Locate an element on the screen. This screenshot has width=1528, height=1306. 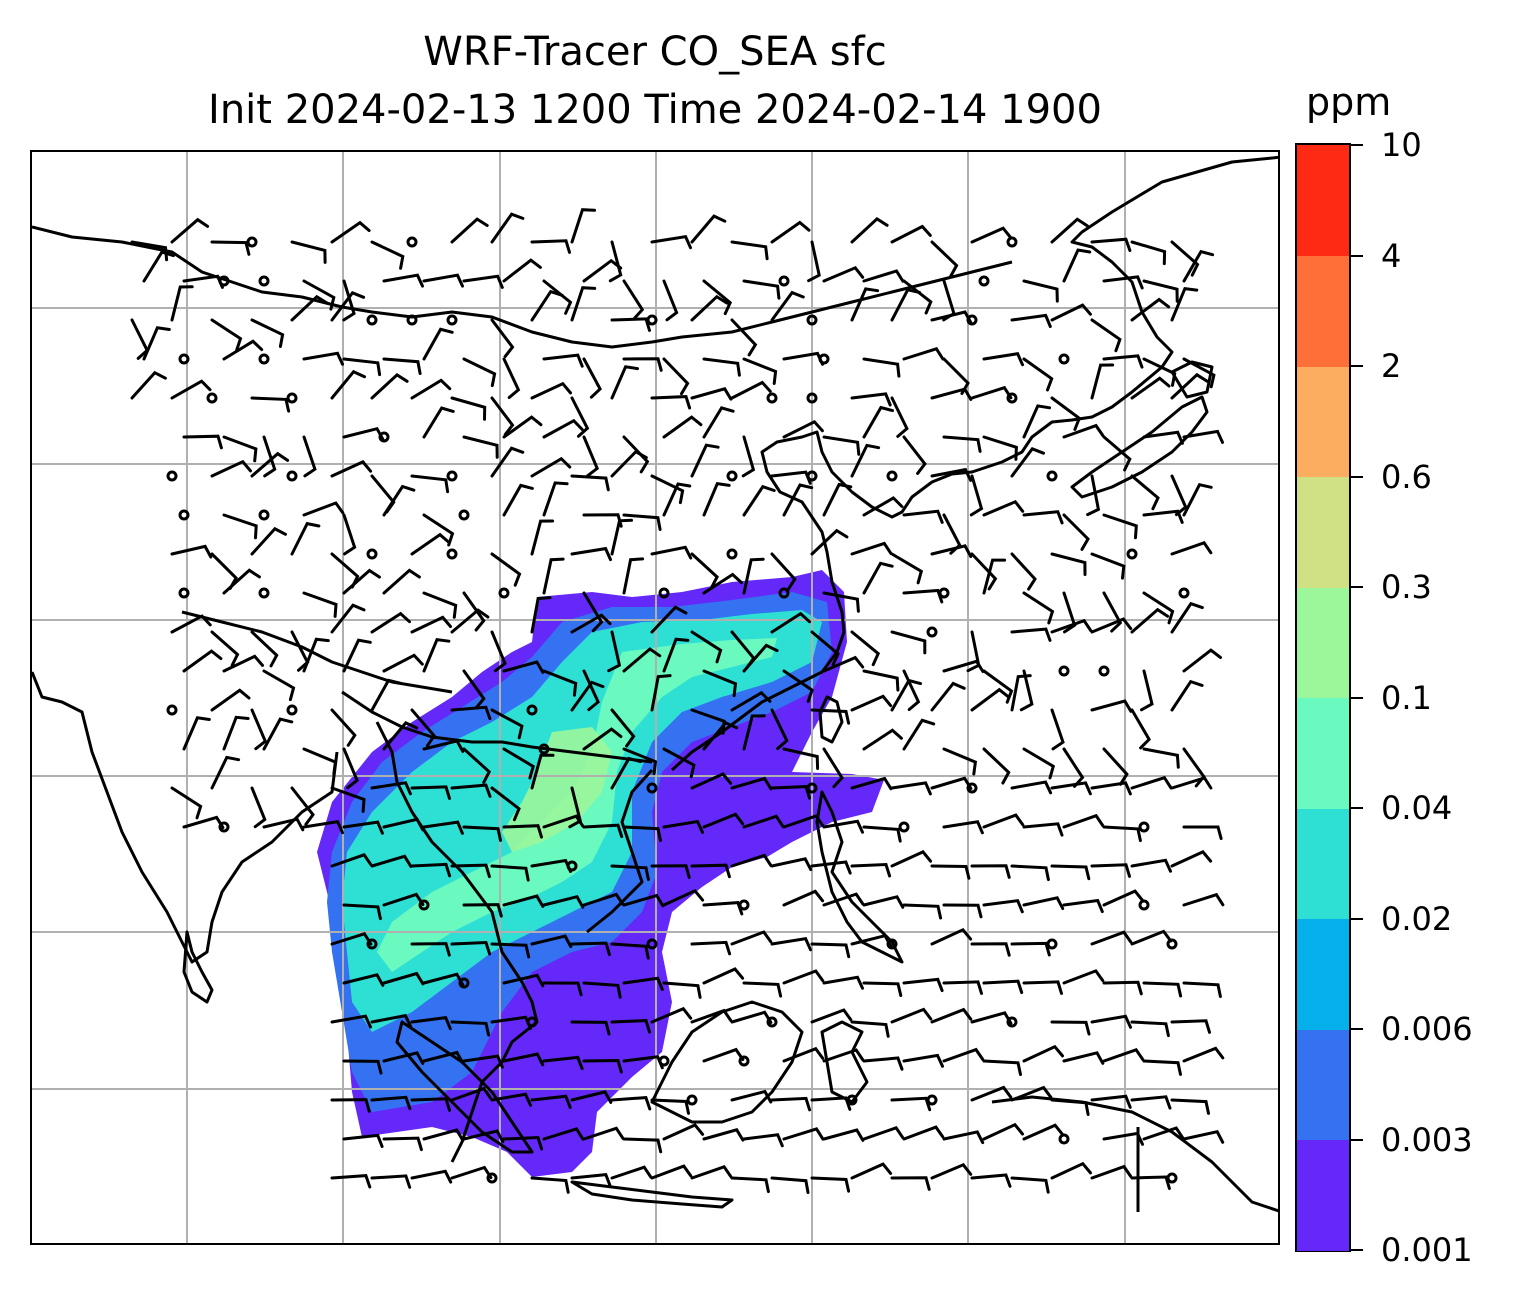
colorbar-tick-label: 0.001 is located at coordinates (1427, 1250).